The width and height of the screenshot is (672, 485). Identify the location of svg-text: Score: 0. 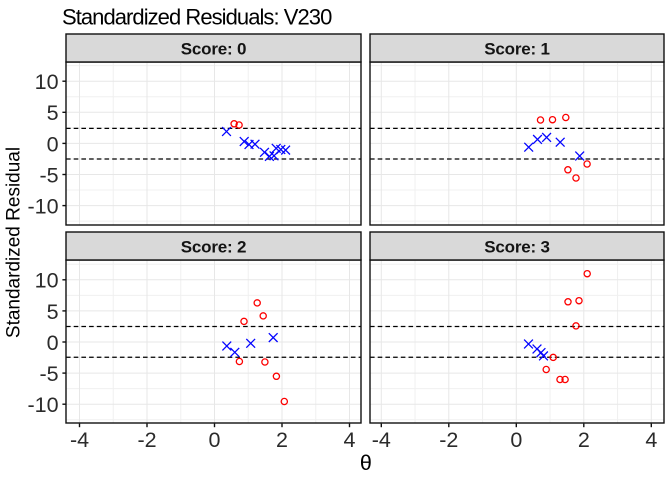
(214, 49).